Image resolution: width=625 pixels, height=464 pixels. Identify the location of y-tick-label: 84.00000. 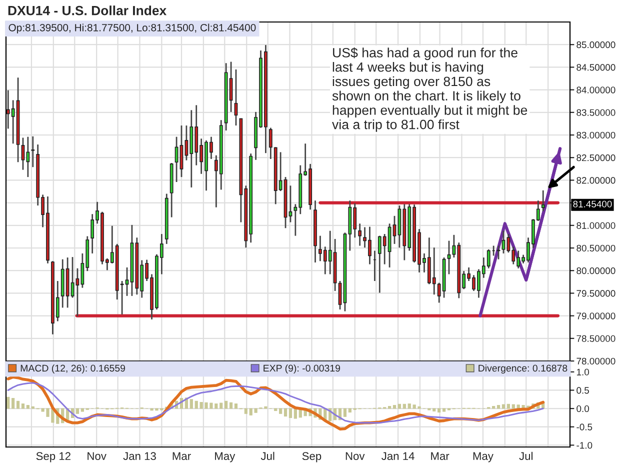
(596, 90).